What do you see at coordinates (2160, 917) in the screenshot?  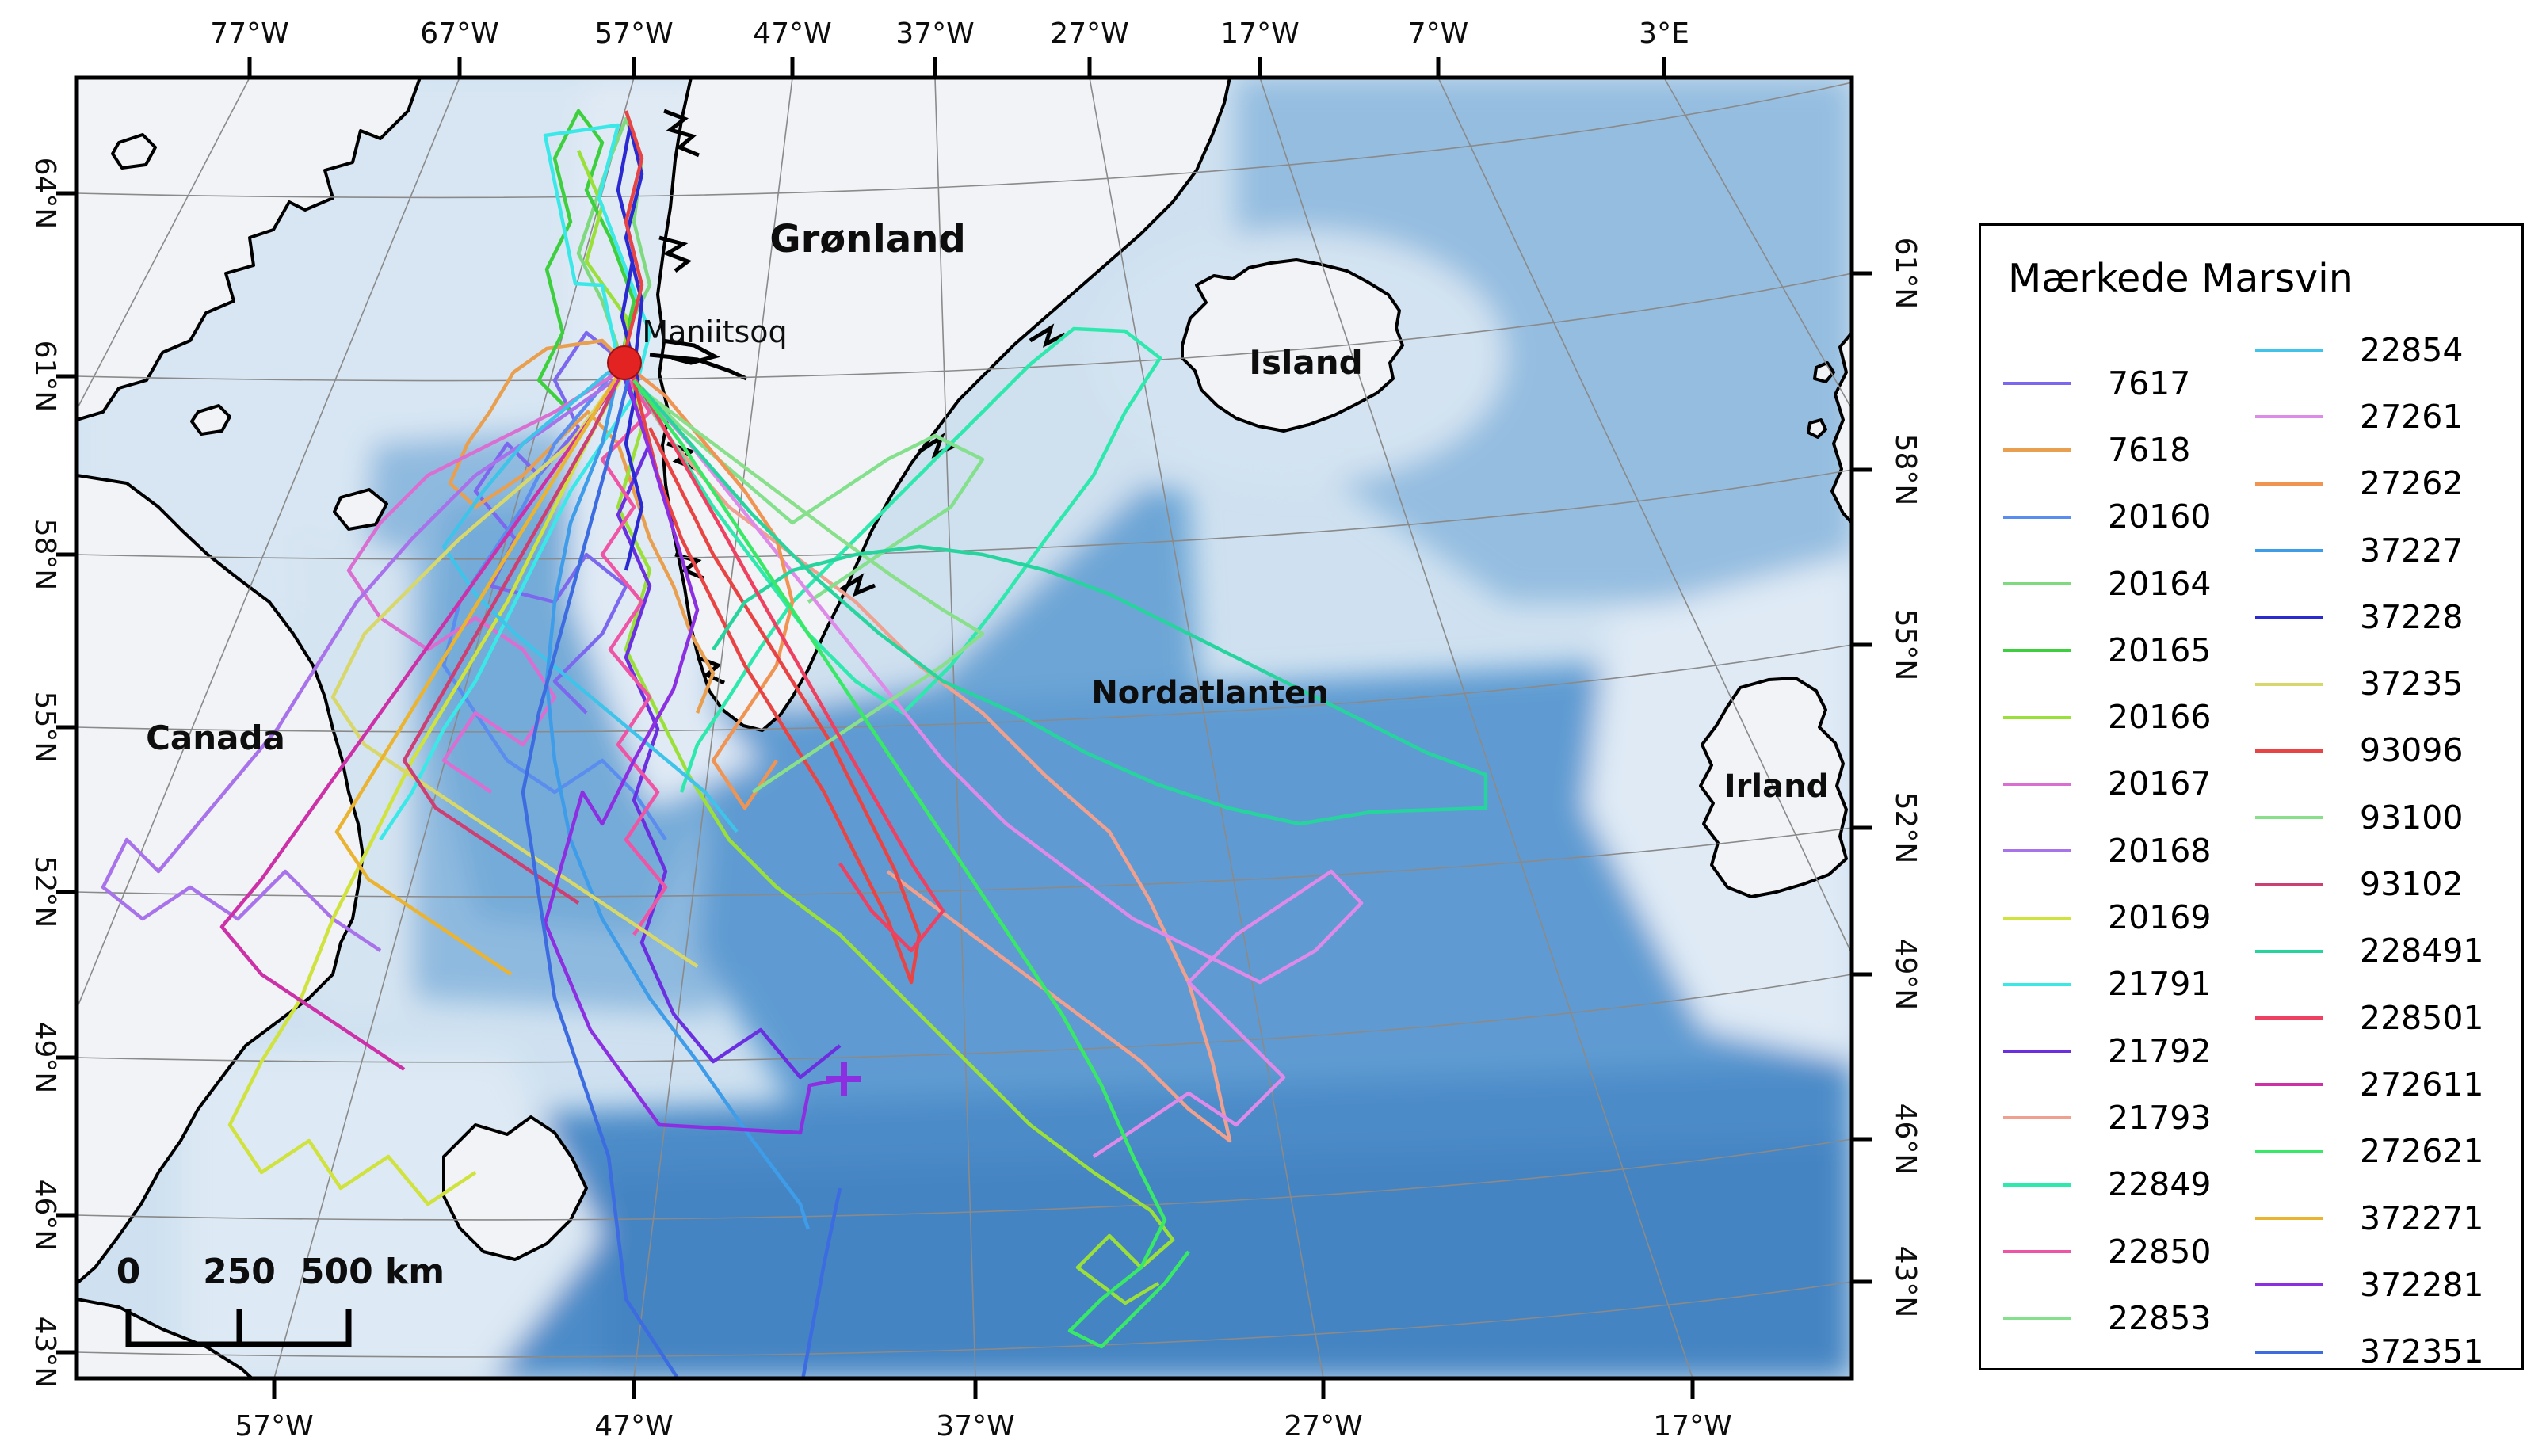 I see `legend-label-20169: 20169` at bounding box center [2160, 917].